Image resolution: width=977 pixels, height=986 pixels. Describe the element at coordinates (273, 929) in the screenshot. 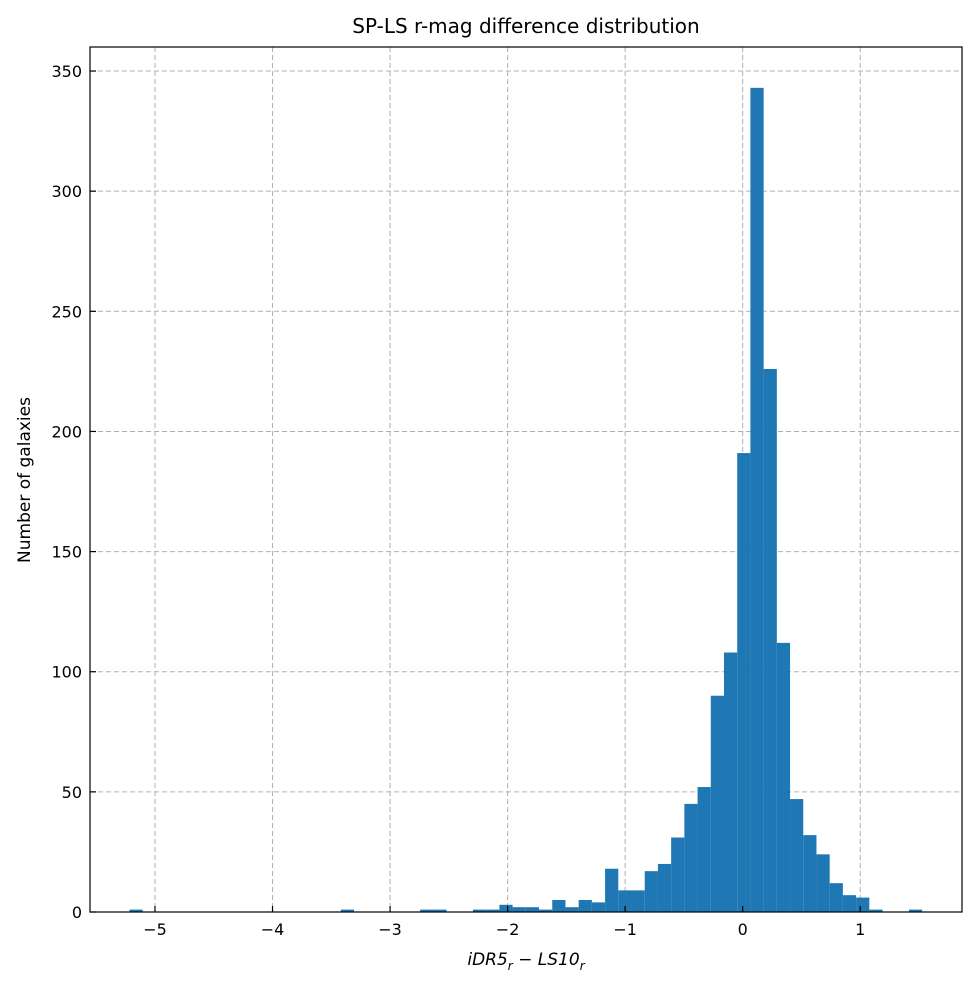

I see `x-tick-label: −4` at that location.